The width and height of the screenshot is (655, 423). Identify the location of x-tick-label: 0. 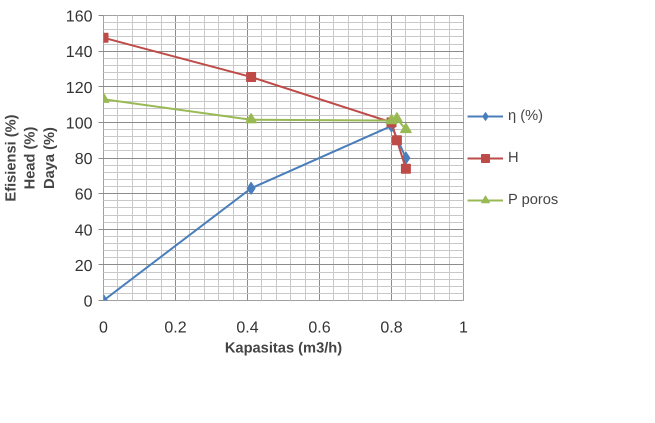
(103, 328).